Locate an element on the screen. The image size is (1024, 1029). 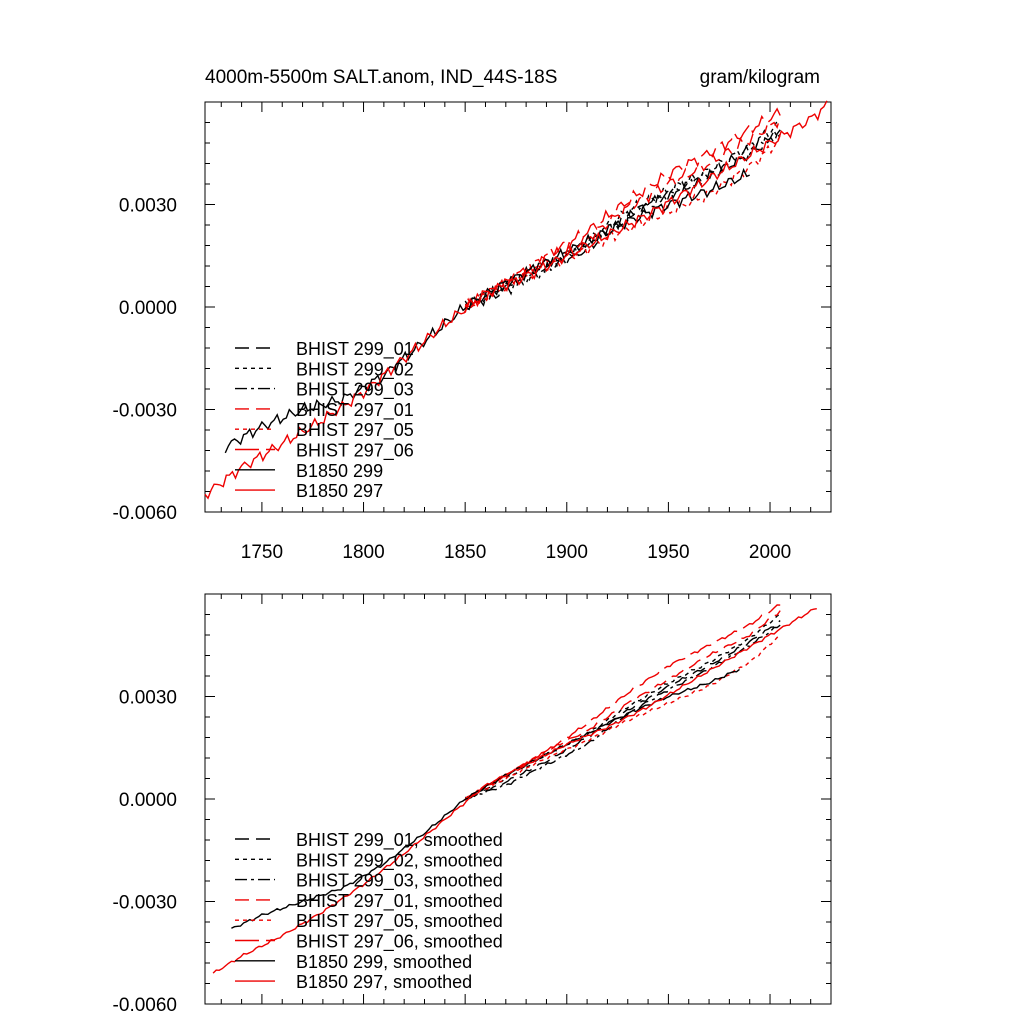
legend-label: B1850 299, smoothed is located at coordinates (384, 962).